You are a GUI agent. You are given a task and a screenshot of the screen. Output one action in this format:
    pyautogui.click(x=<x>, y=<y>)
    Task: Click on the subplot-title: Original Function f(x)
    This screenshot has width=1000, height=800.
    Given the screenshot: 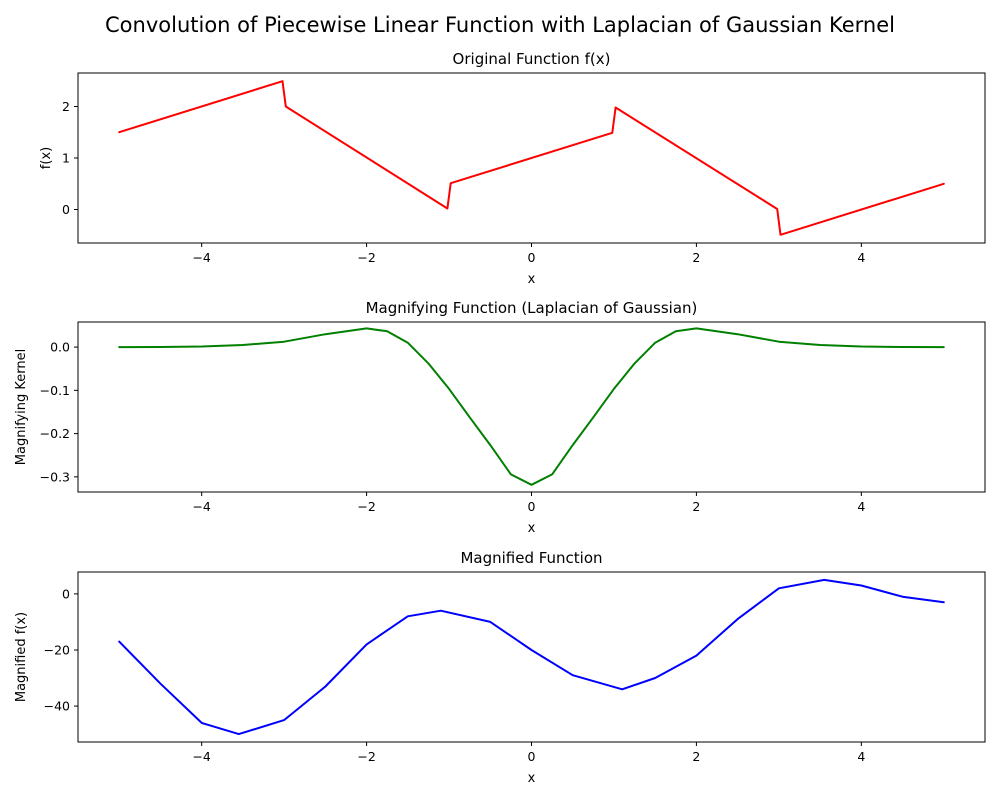 What is the action you would take?
    pyautogui.click(x=532, y=59)
    